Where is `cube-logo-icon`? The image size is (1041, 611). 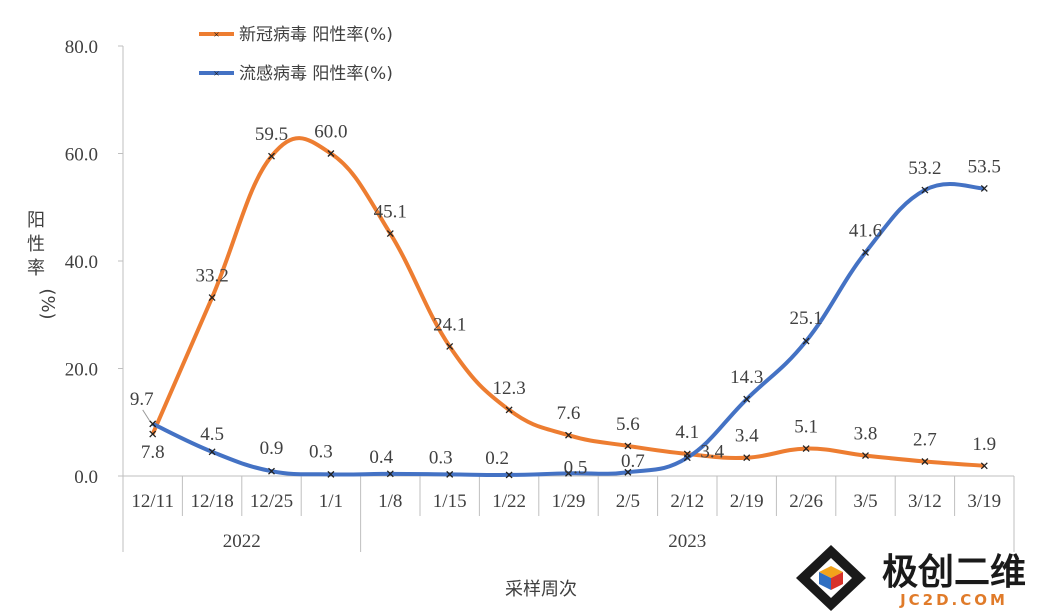 cube-logo-icon is located at coordinates (831, 578).